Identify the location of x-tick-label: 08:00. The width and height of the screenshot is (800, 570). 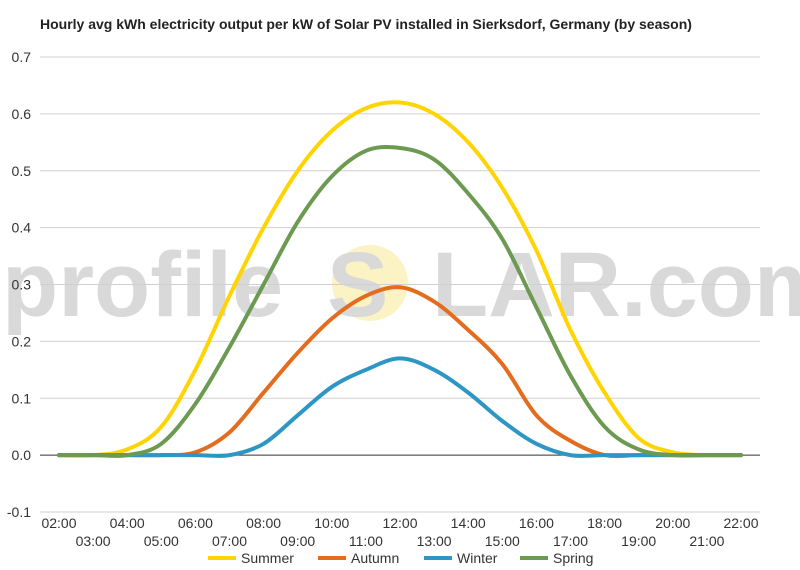
(263, 523).